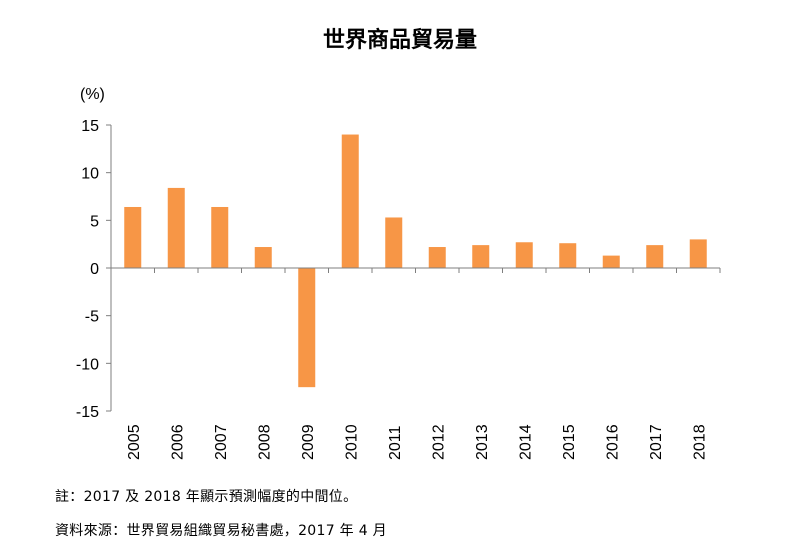 The width and height of the screenshot is (800, 555). What do you see at coordinates (568, 255) in the screenshot?
I see `bar-2015` at bounding box center [568, 255].